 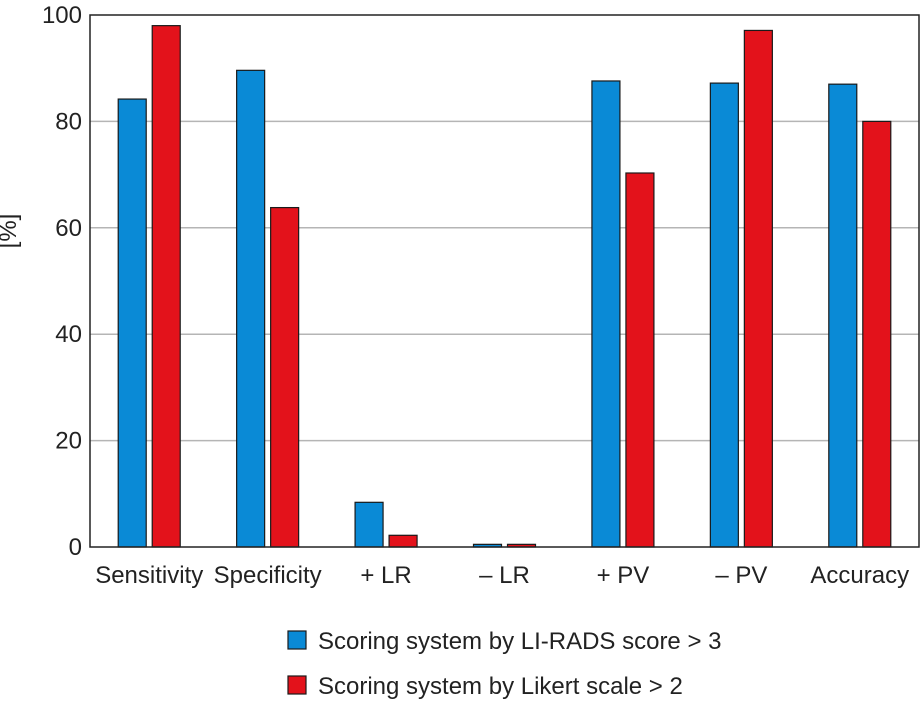 What do you see at coordinates (62, 281) in the screenshot?
I see `y-tick-labels: 0 20 40 60 80 100` at bounding box center [62, 281].